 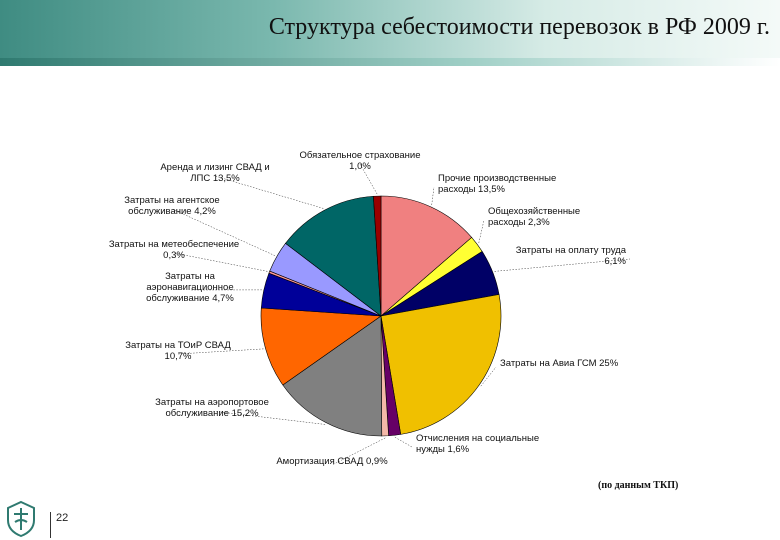 What do you see at coordinates (390, 62) in the screenshot?
I see `header-strip` at bounding box center [390, 62].